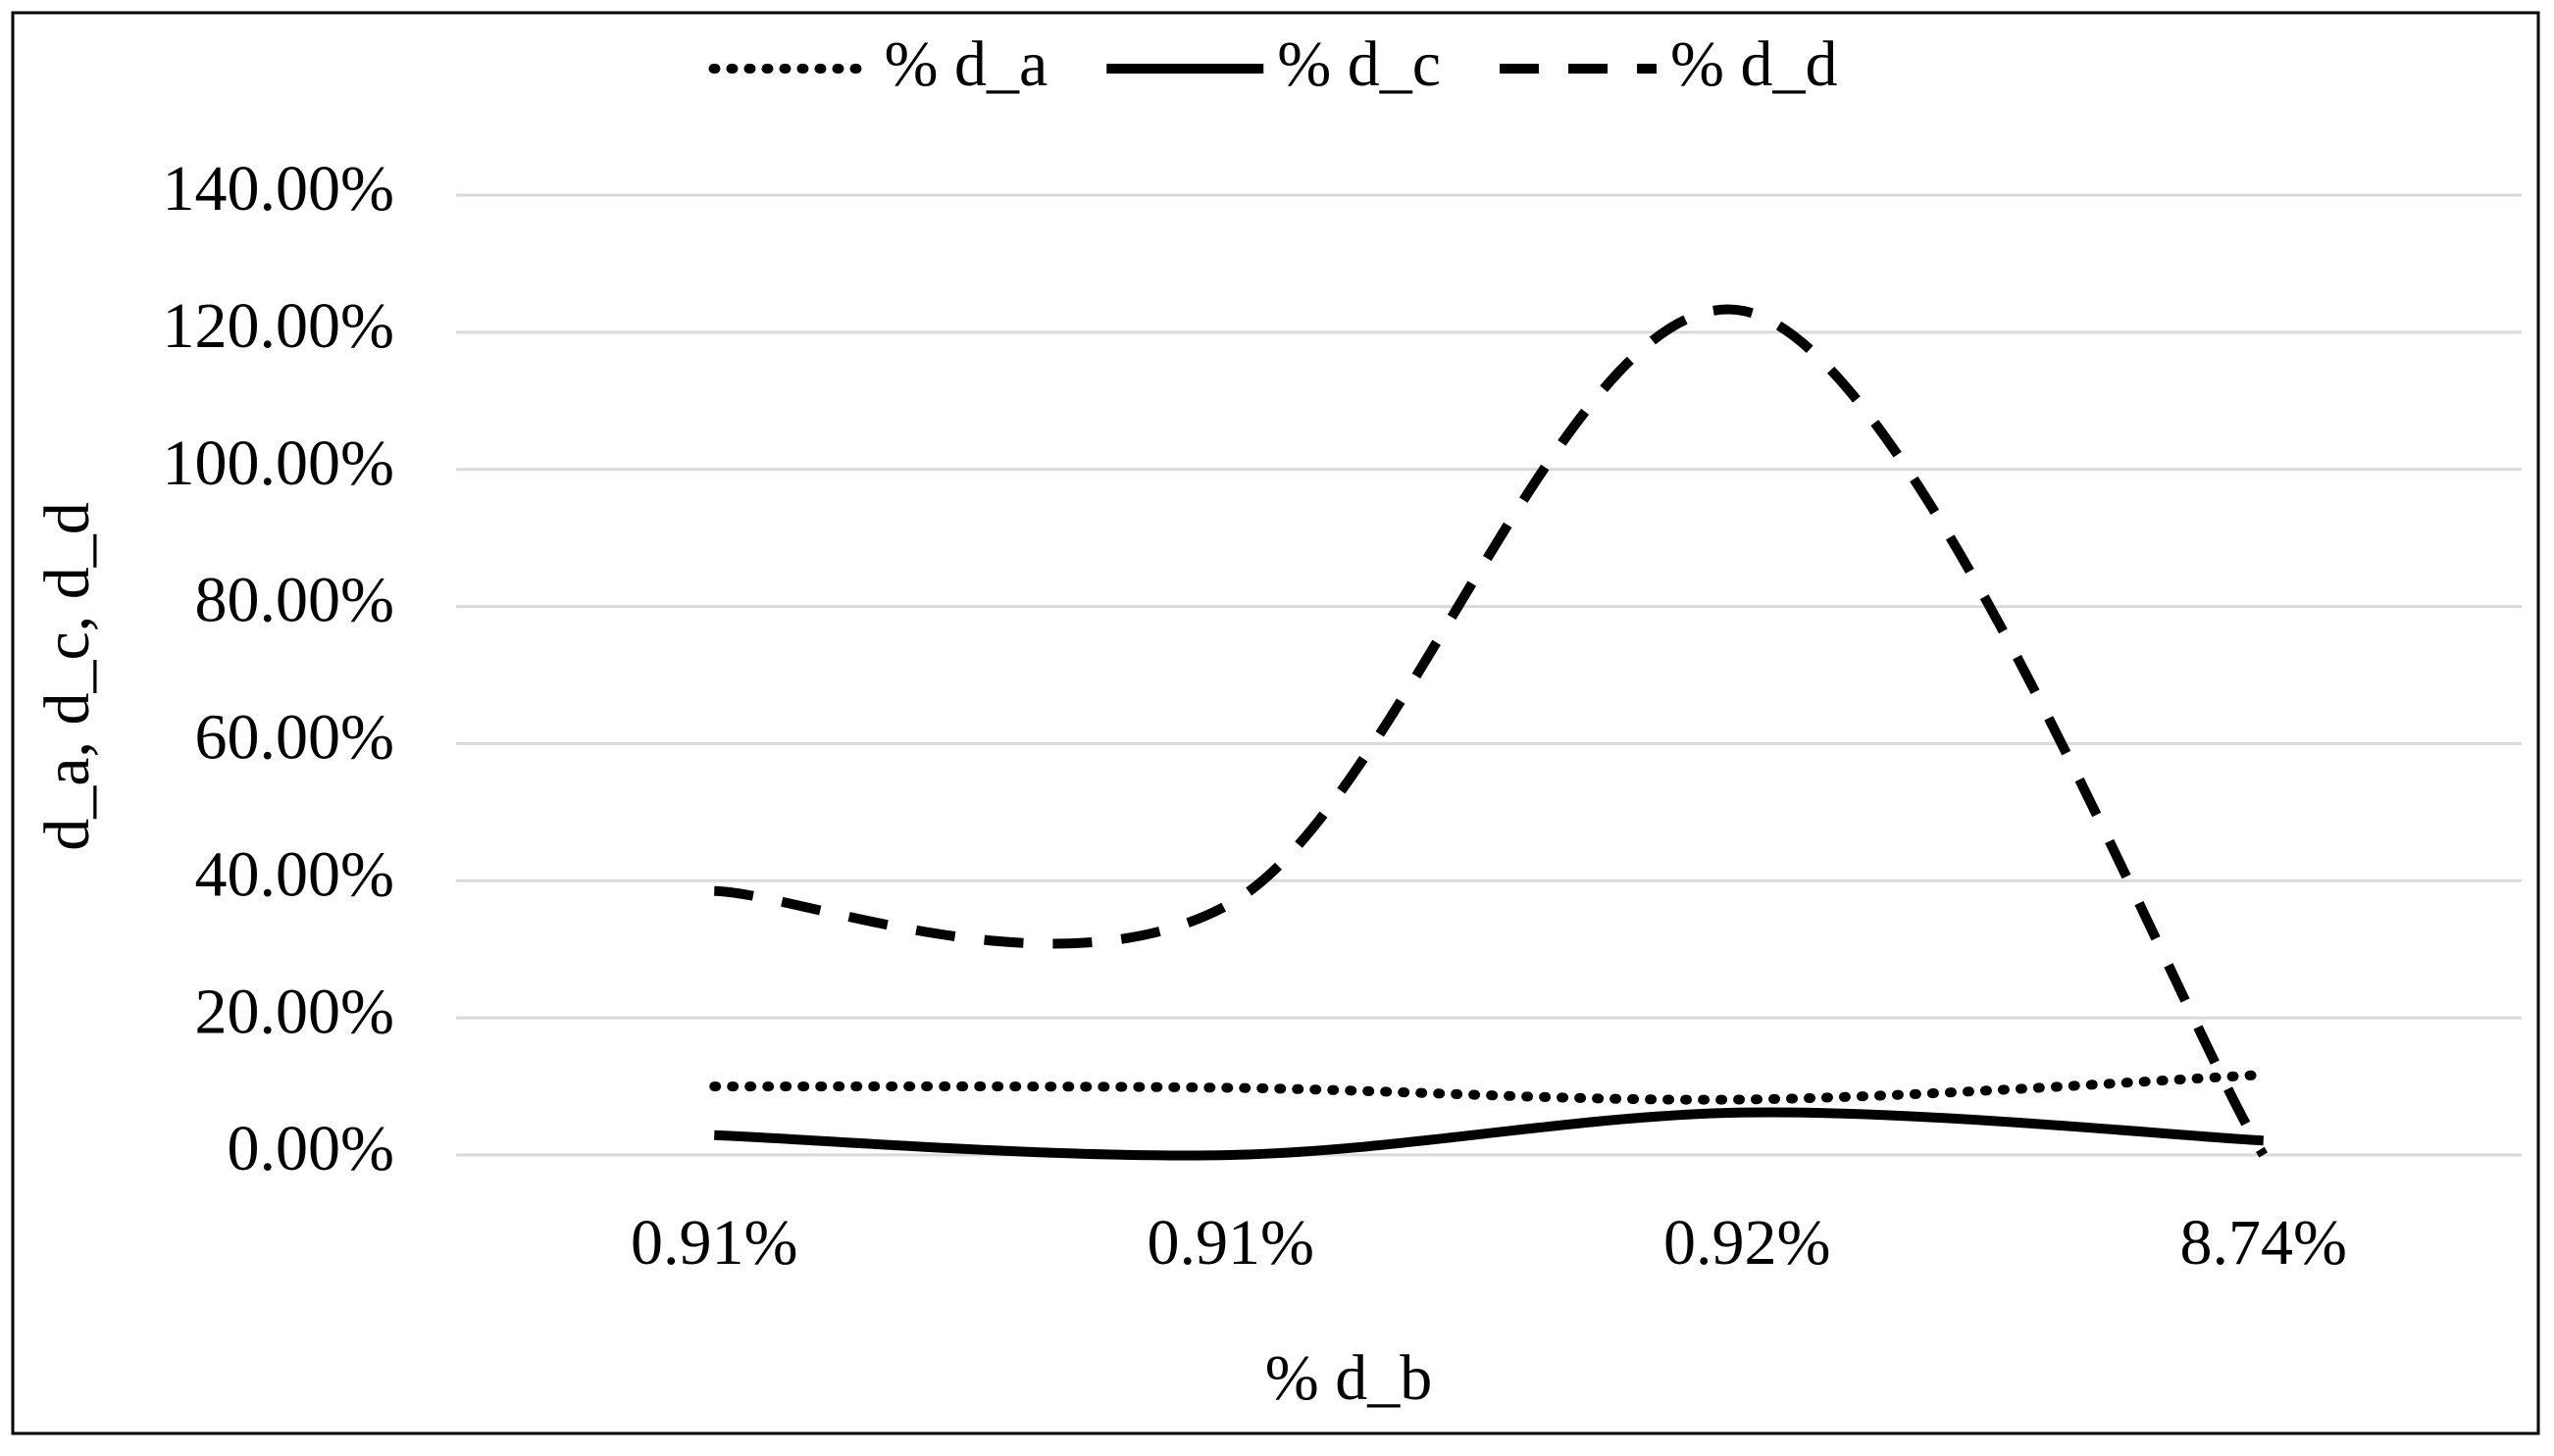  I want to click on y-axis-title: d_a, d_c, d_d, so click(67, 676).